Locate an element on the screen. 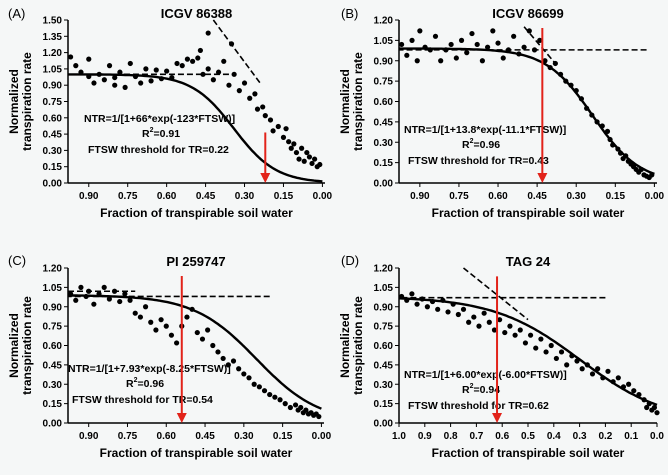  x-tick-label: 0.00 is located at coordinates (322, 436).